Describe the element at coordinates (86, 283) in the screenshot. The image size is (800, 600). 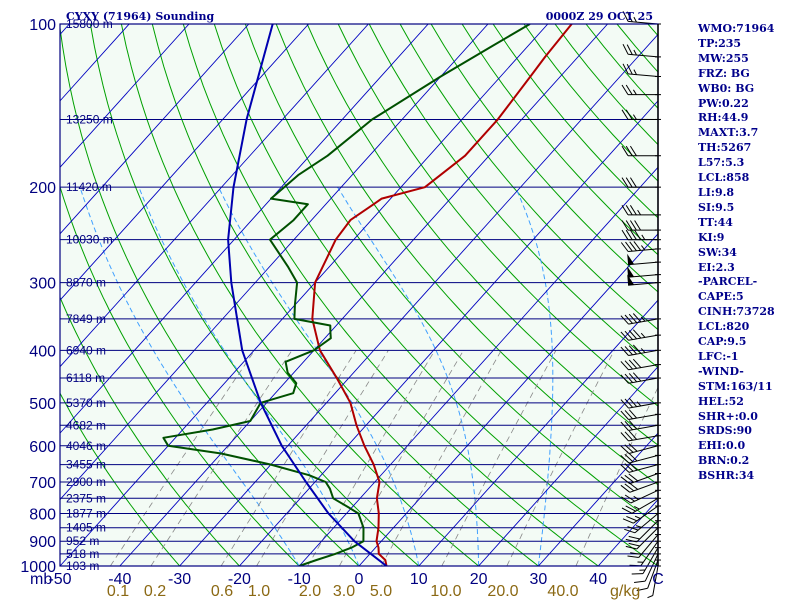
I see `height-label: 8870 m` at that location.